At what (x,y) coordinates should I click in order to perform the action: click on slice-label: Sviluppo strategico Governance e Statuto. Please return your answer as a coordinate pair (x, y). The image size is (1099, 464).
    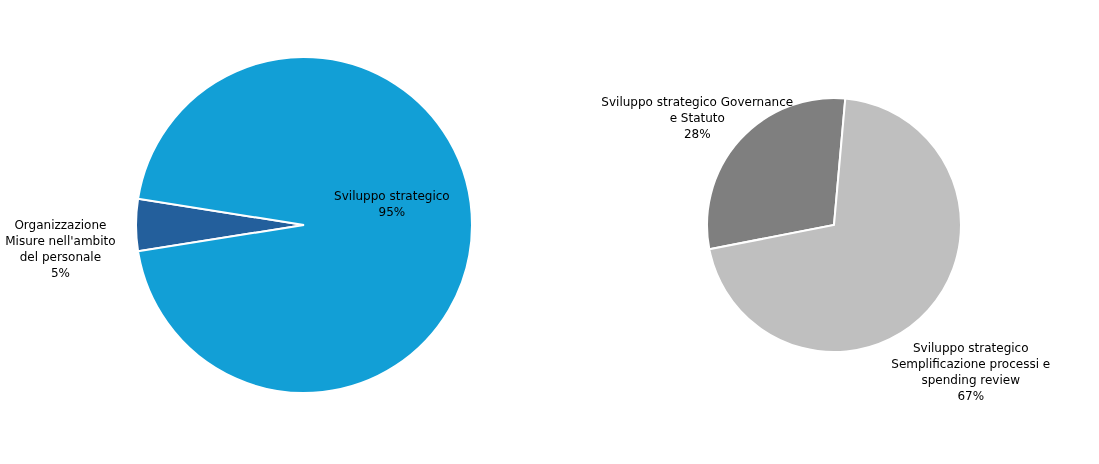
    Looking at the image, I should click on (697, 109).